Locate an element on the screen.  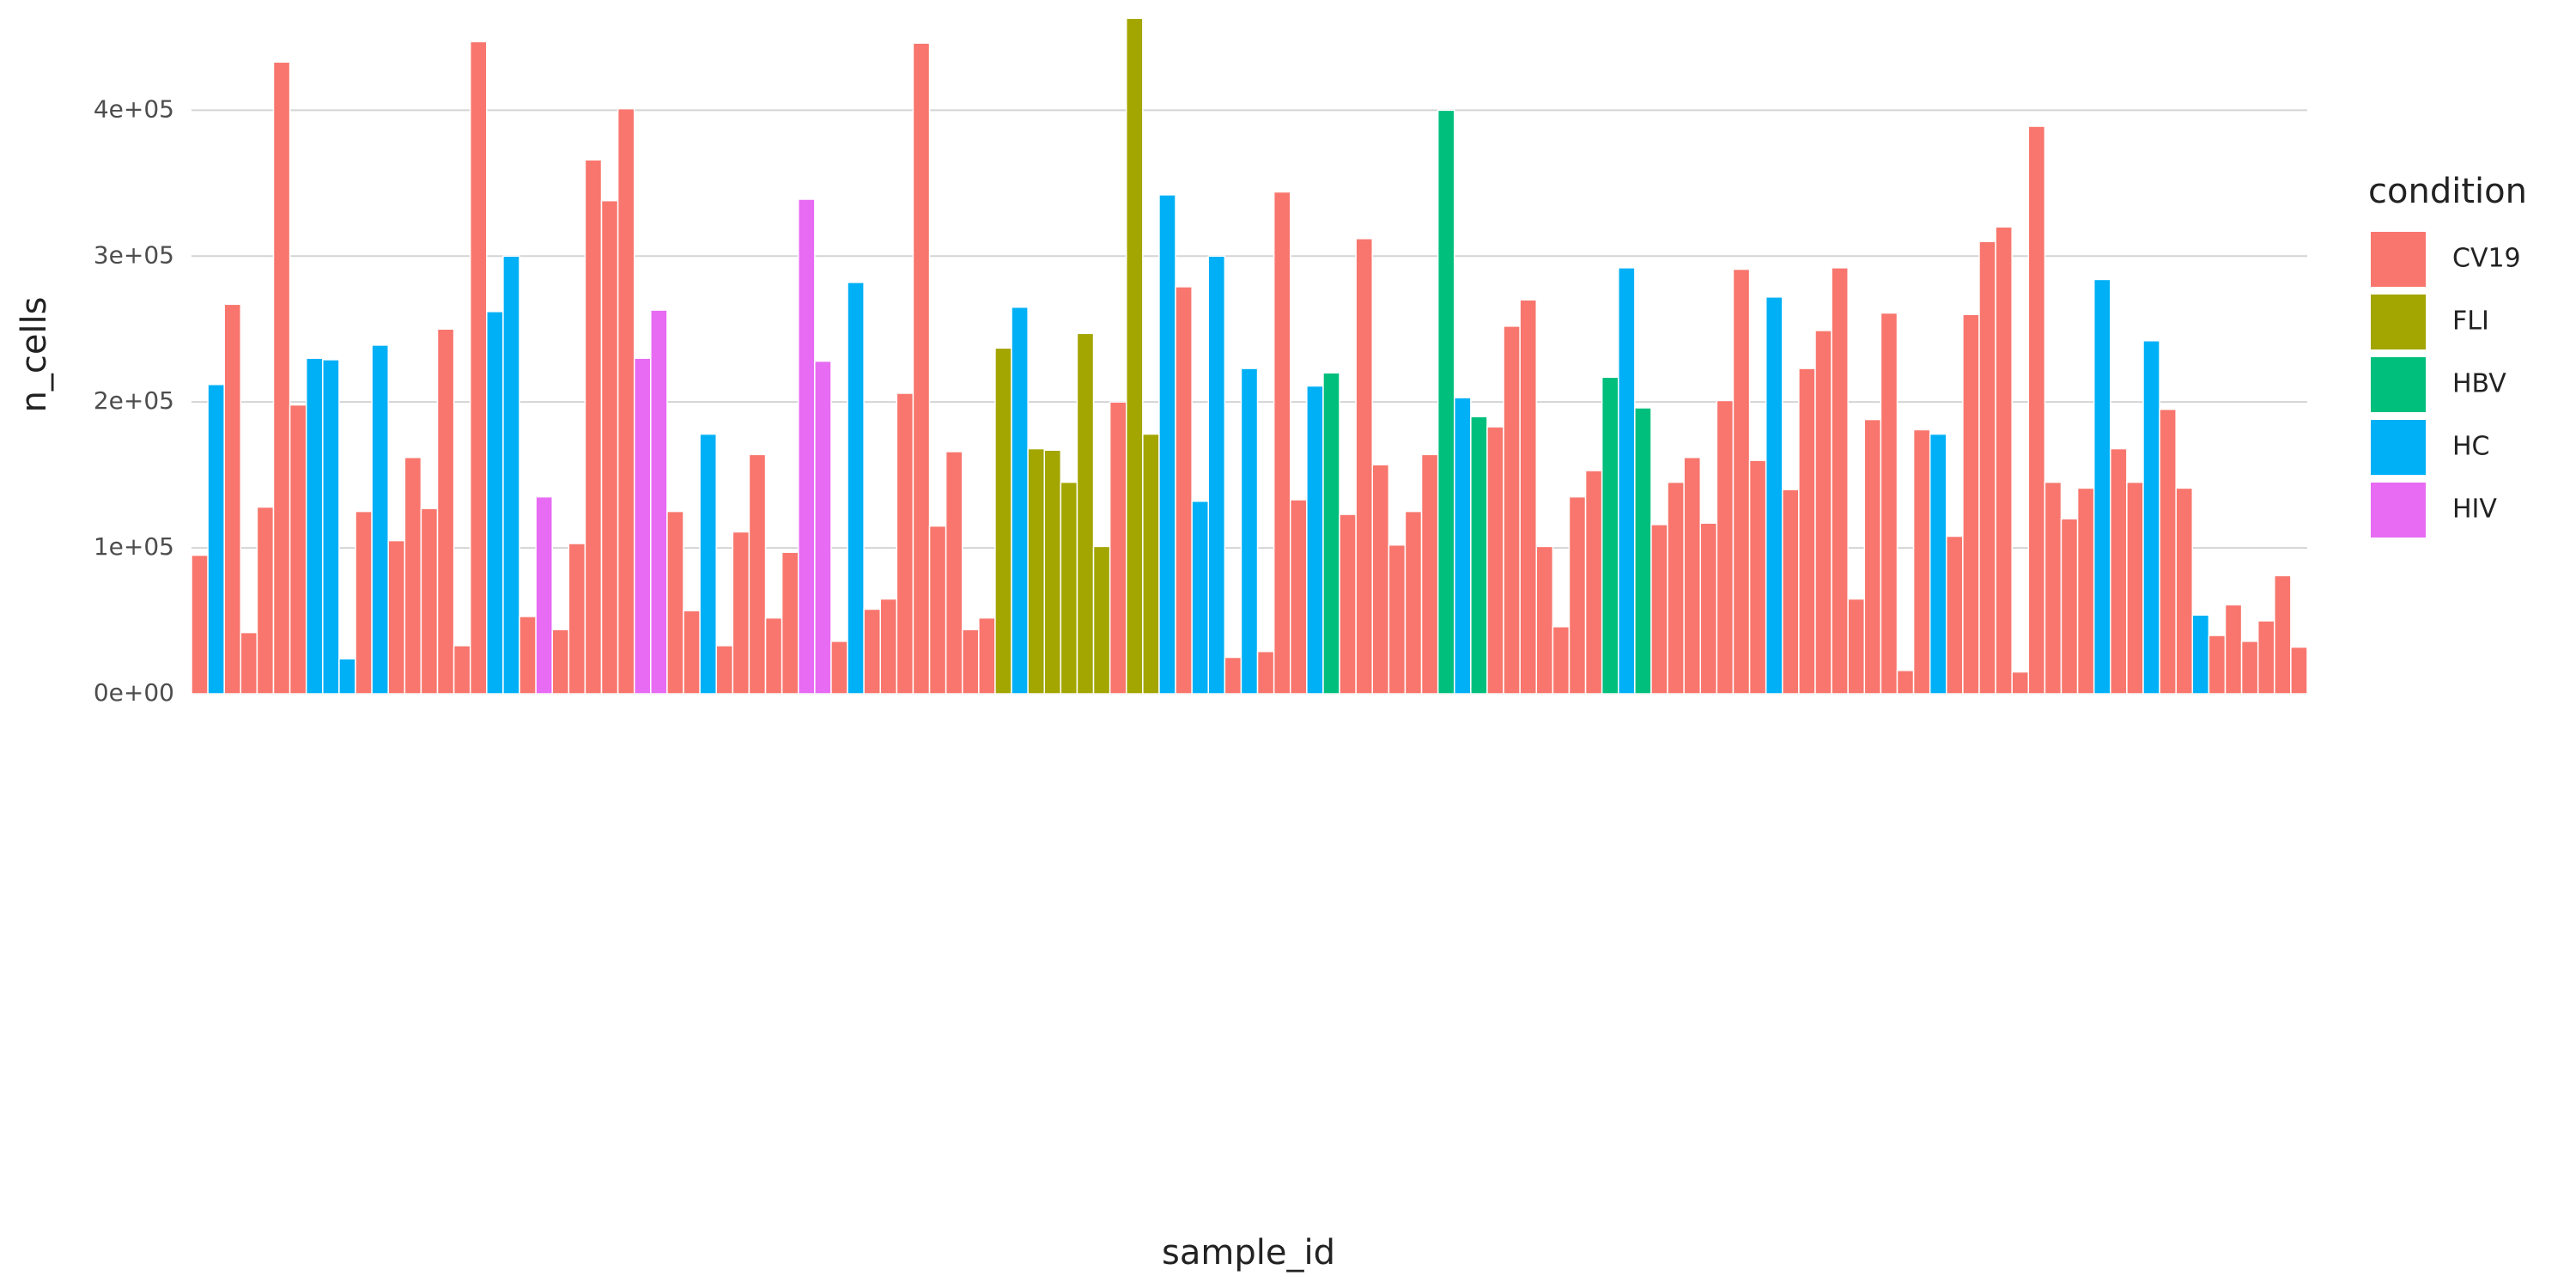
legend-label: HC is located at coordinates (2471, 447).